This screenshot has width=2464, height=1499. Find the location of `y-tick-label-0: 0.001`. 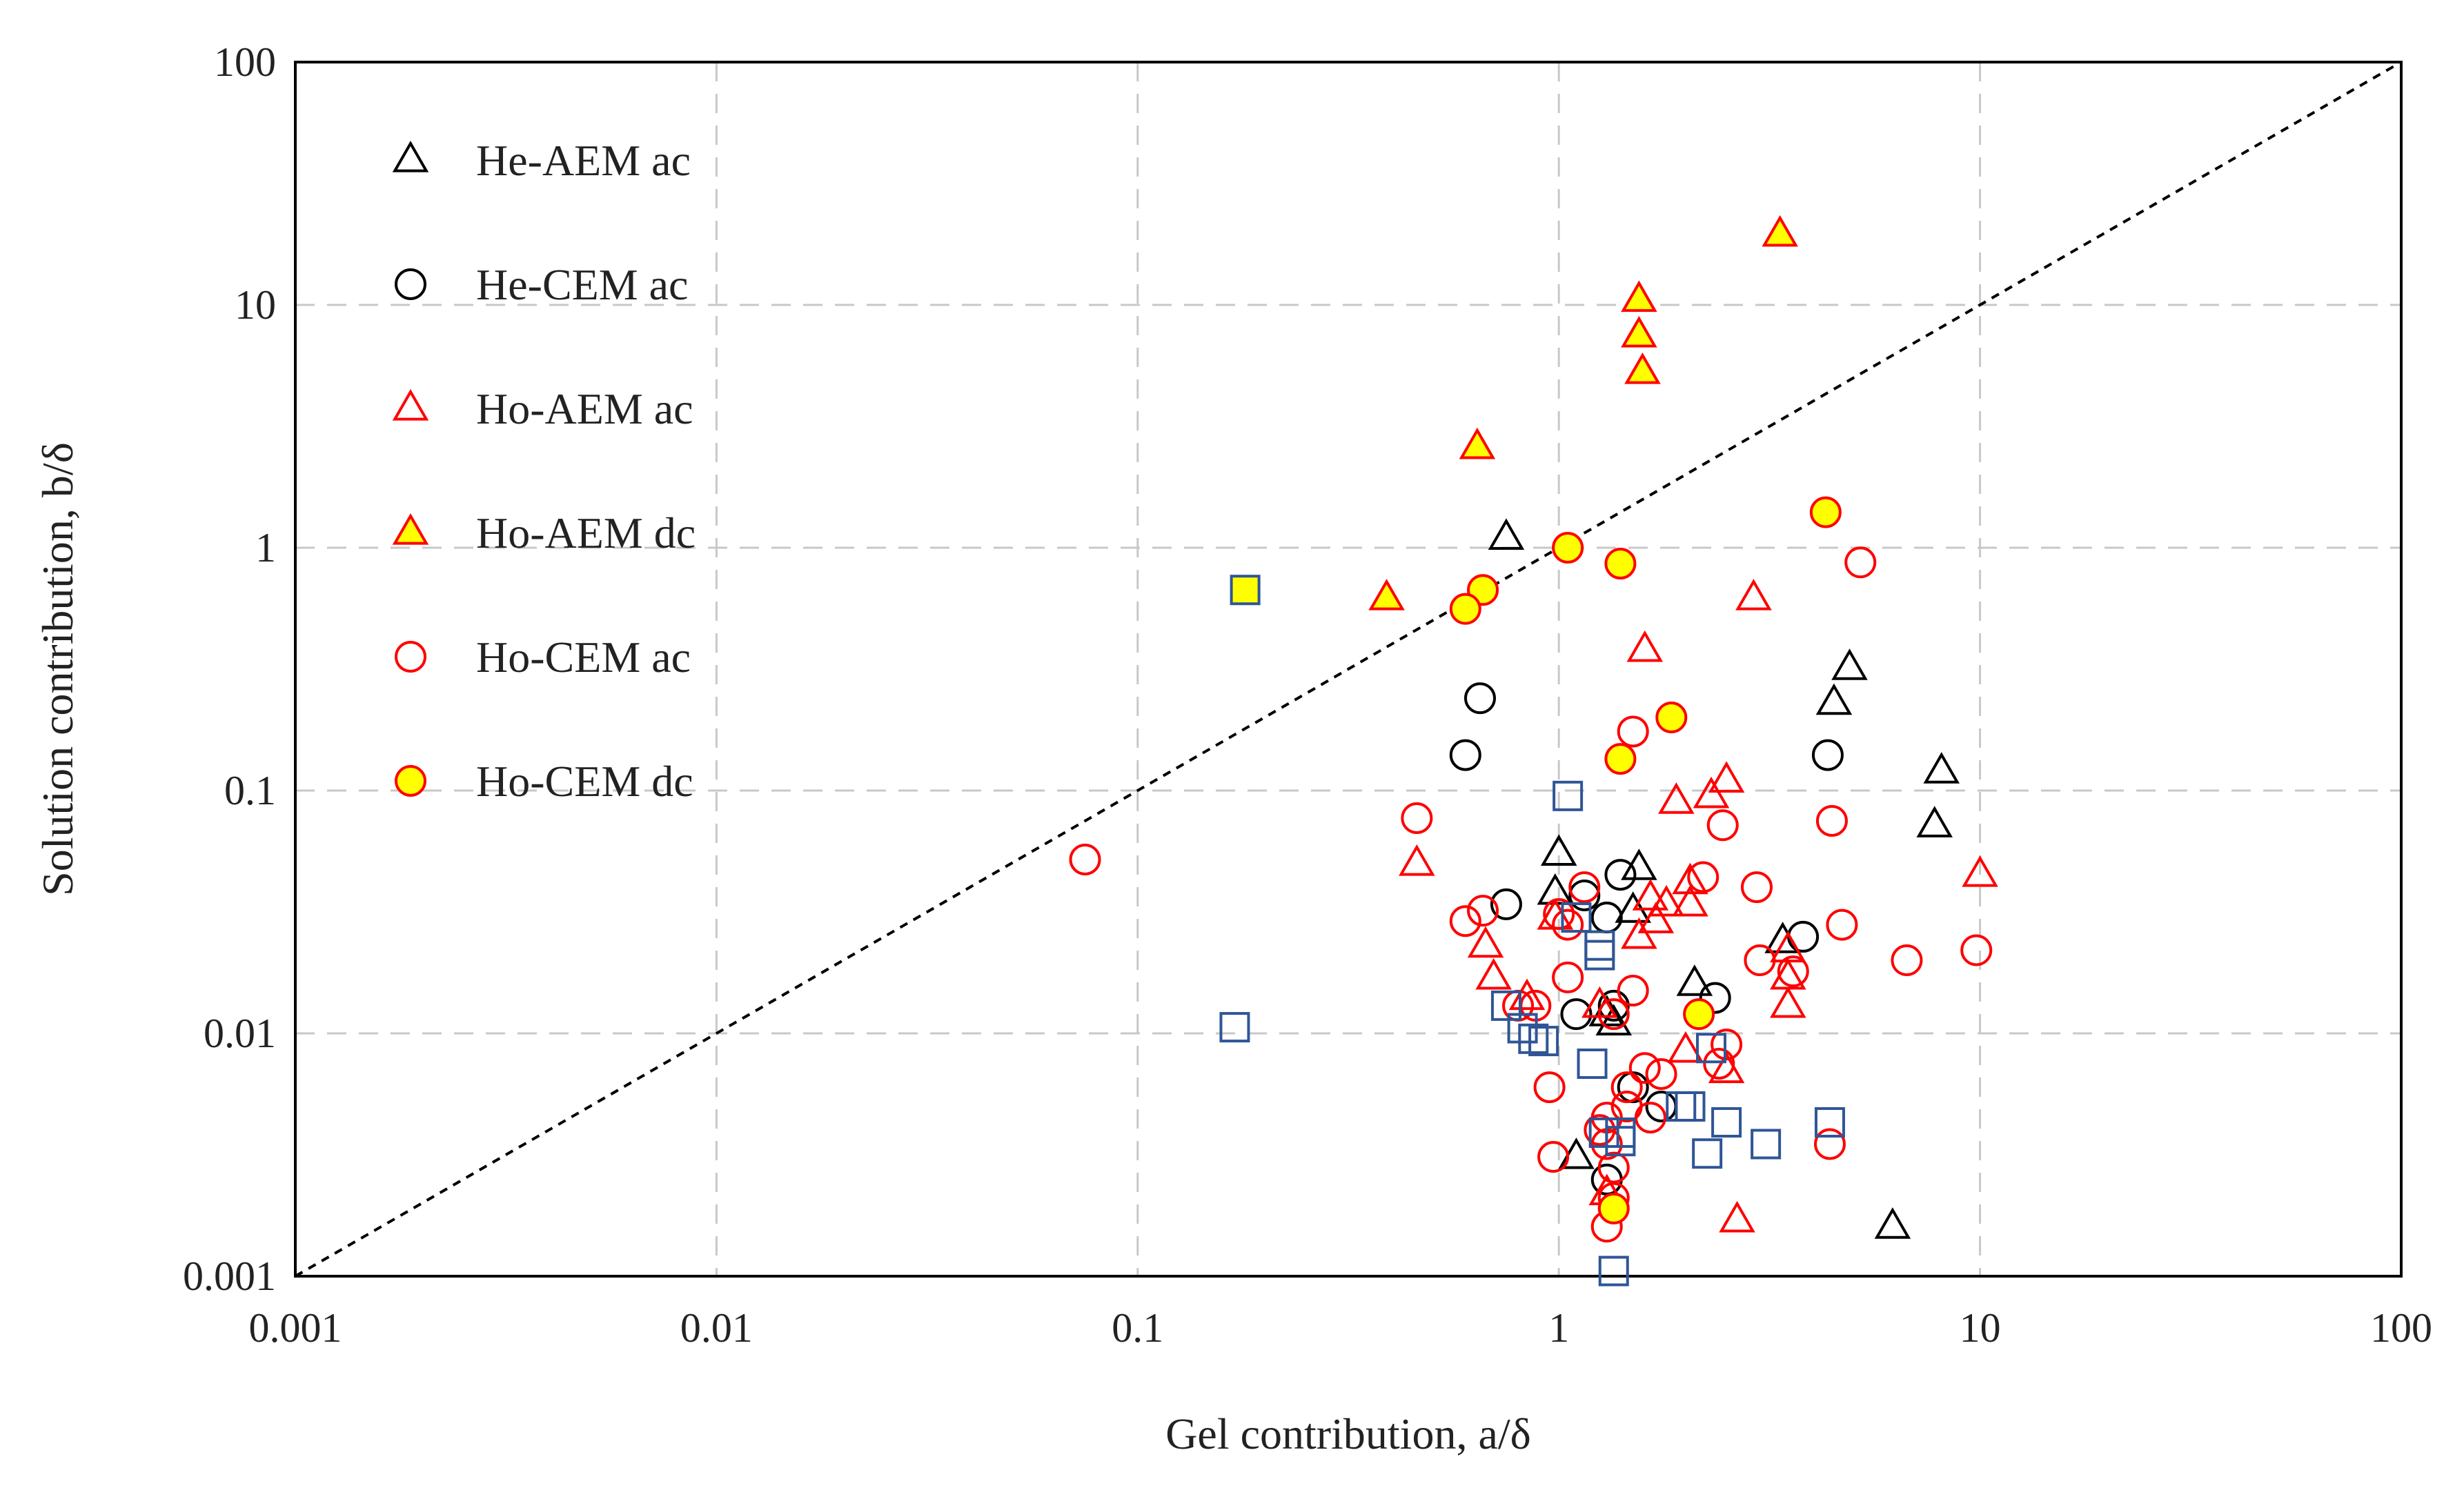

y-tick-label-0: 0.001 is located at coordinates (229, 1276).